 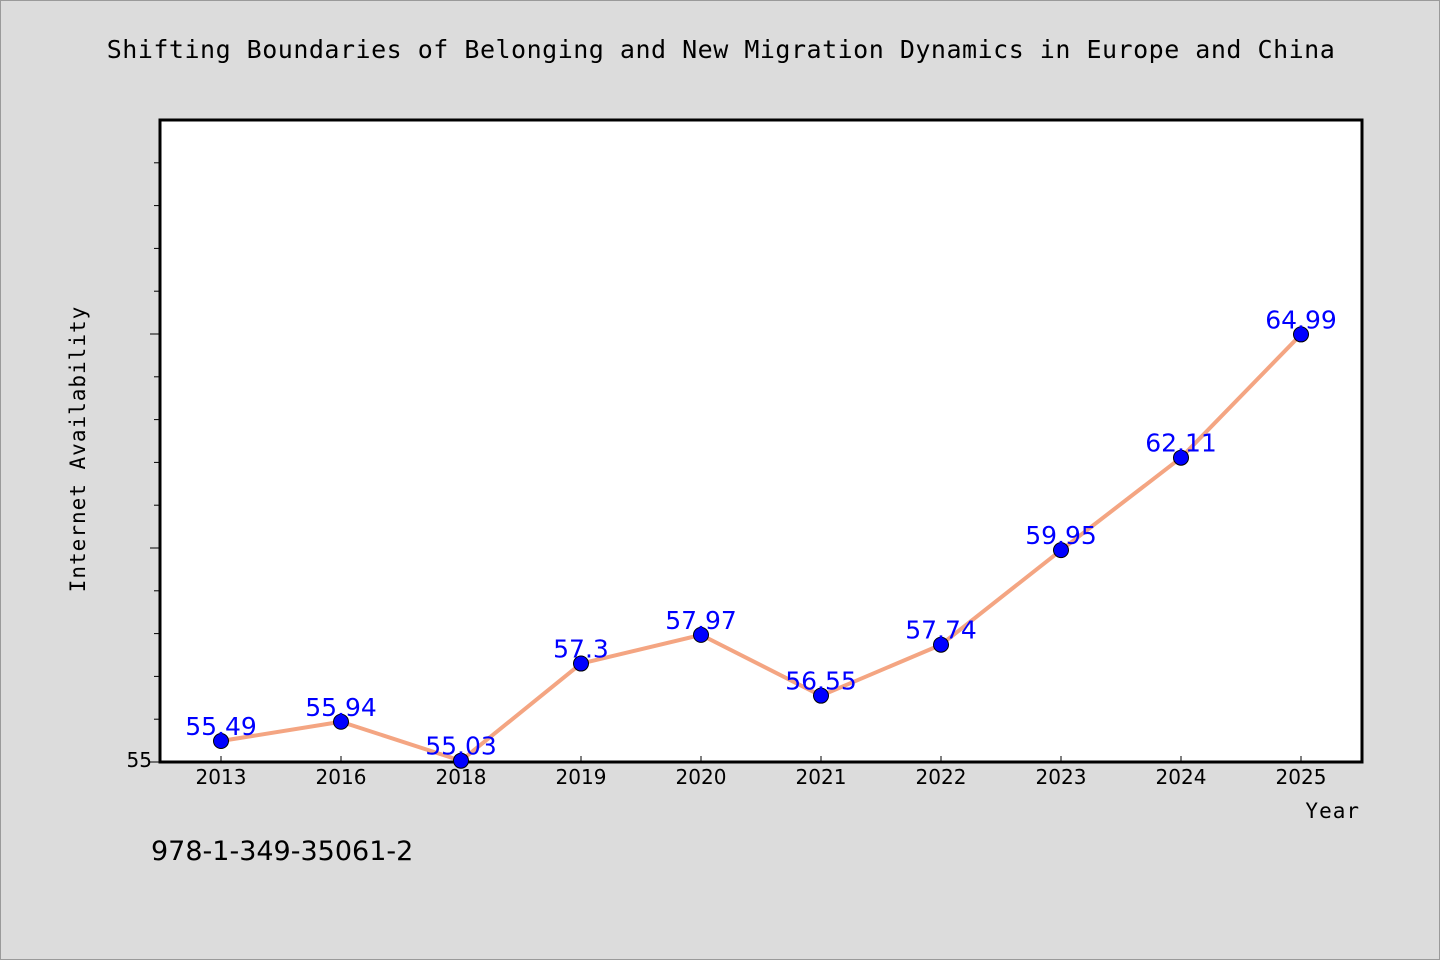 I want to click on isbn-label: 978-1-349-35061-2, so click(x=282, y=851).